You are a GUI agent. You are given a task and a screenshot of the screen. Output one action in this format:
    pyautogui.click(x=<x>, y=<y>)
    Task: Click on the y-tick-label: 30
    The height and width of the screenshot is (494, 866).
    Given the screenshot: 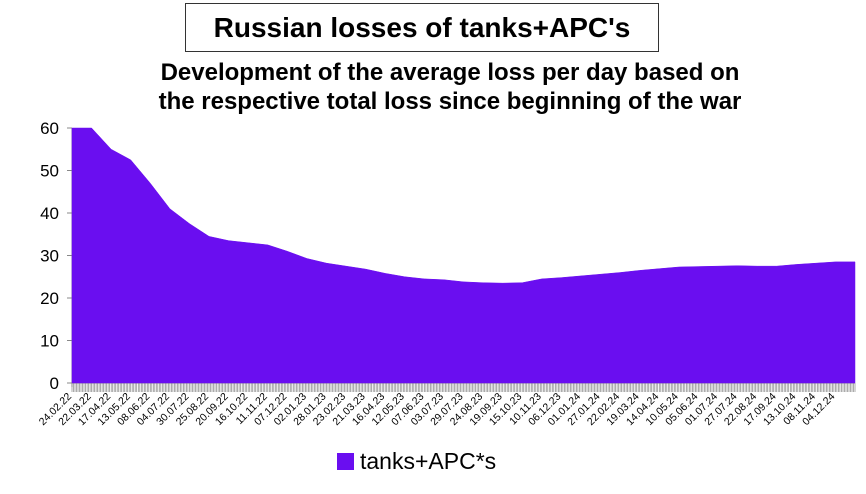 What is the action you would take?
    pyautogui.click(x=49, y=256)
    